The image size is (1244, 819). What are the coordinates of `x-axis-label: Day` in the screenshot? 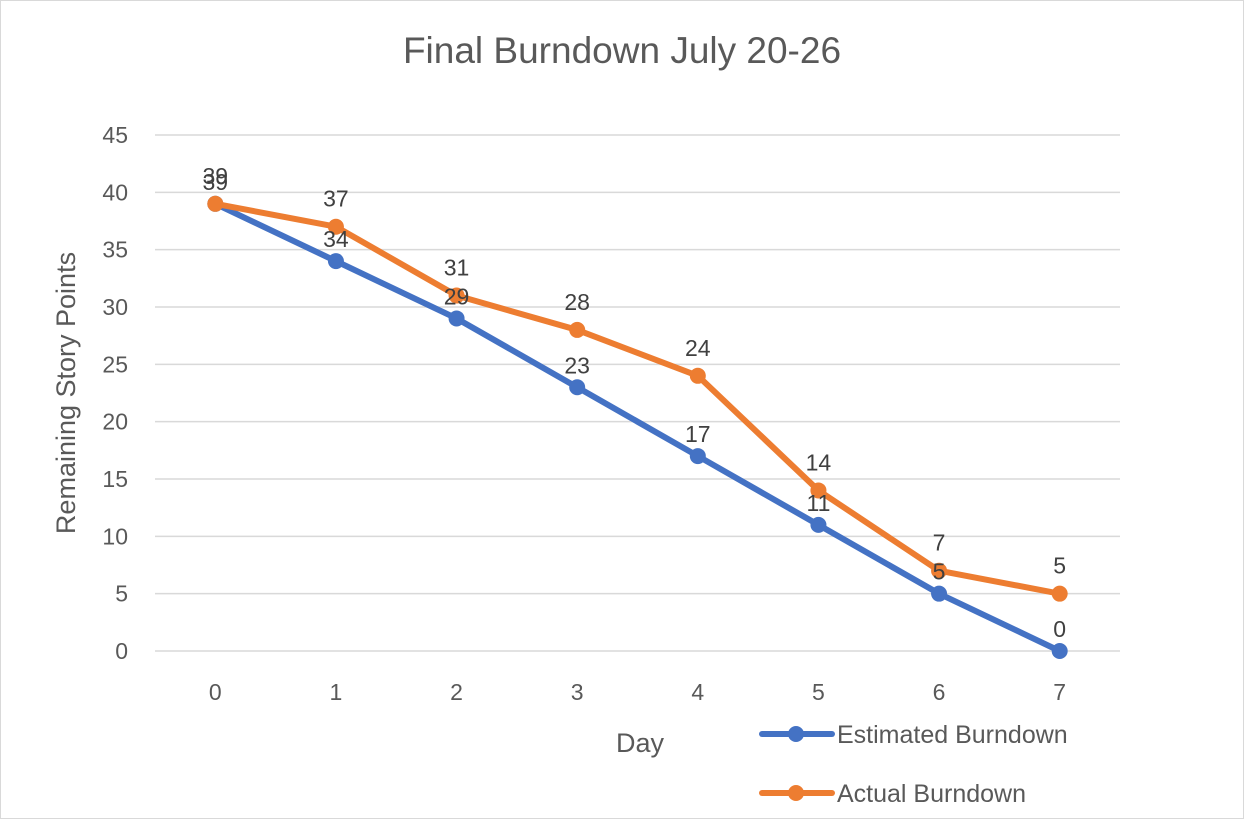 It's located at (640, 743).